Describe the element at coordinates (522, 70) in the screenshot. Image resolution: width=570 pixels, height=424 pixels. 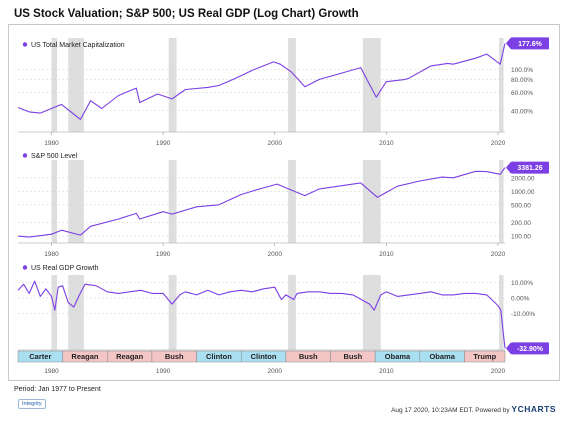
I see `y-tick-label: 100.0%` at that location.